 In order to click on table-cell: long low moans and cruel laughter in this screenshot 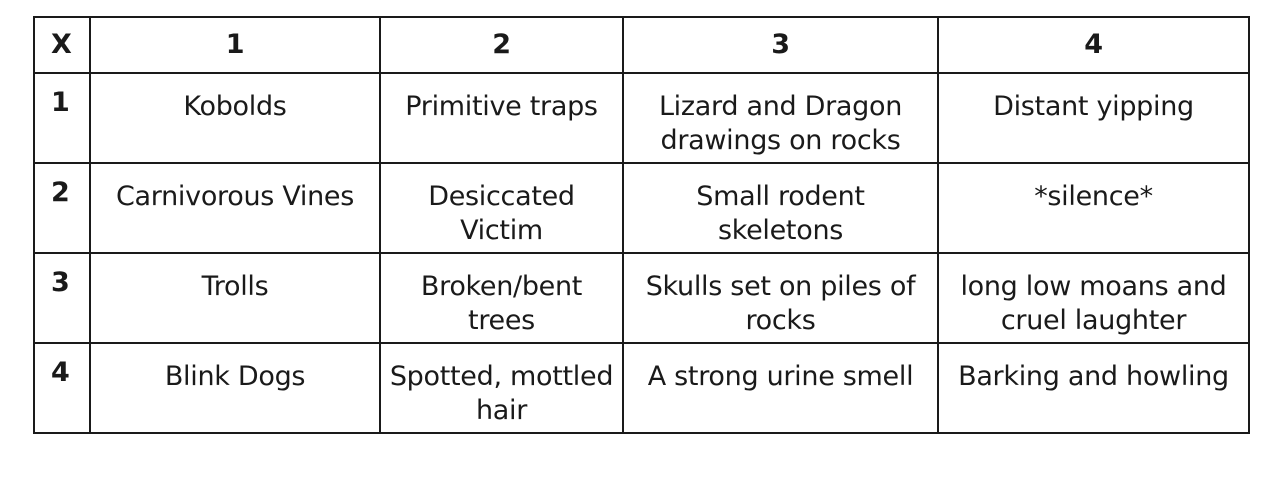, I will do `click(1093, 298)`.